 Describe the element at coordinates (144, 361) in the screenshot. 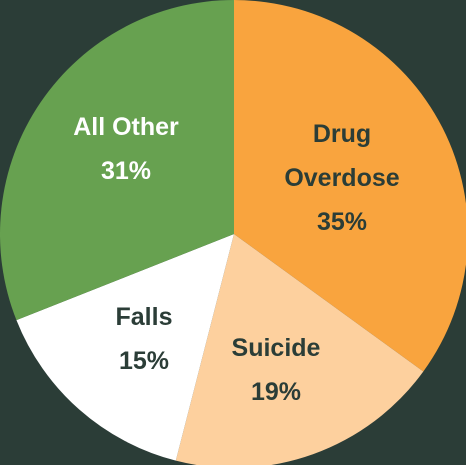

I see `slice-value-label-2-1: 15%` at that location.